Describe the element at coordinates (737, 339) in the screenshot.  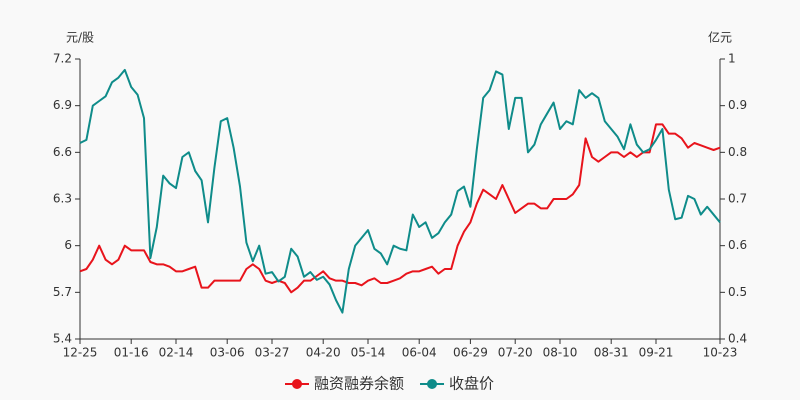
I see `y2-tick-label: 0.4` at that location.